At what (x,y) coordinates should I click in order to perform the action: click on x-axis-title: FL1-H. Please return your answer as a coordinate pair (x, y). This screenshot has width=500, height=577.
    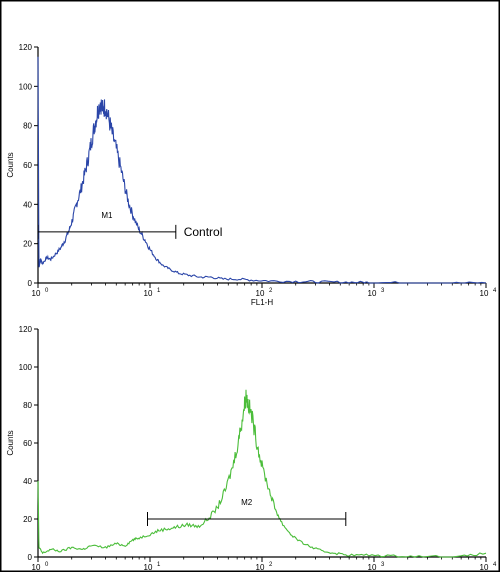
    Looking at the image, I should click on (262, 302).